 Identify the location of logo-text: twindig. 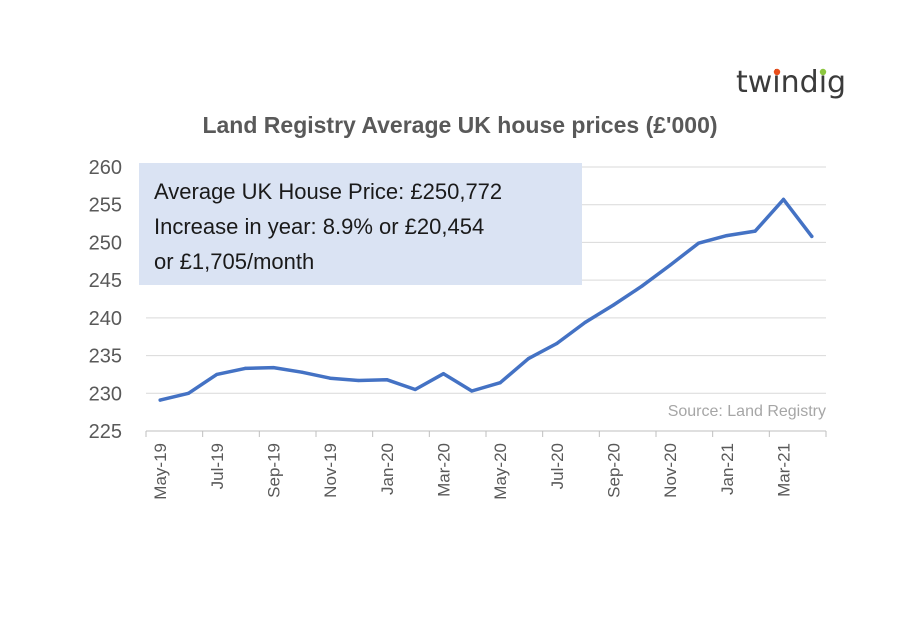
(791, 82).